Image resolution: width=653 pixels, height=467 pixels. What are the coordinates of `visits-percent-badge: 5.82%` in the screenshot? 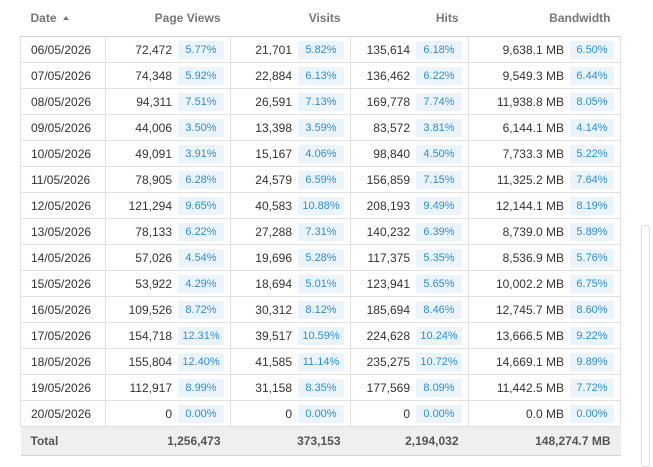 It's located at (321, 49).